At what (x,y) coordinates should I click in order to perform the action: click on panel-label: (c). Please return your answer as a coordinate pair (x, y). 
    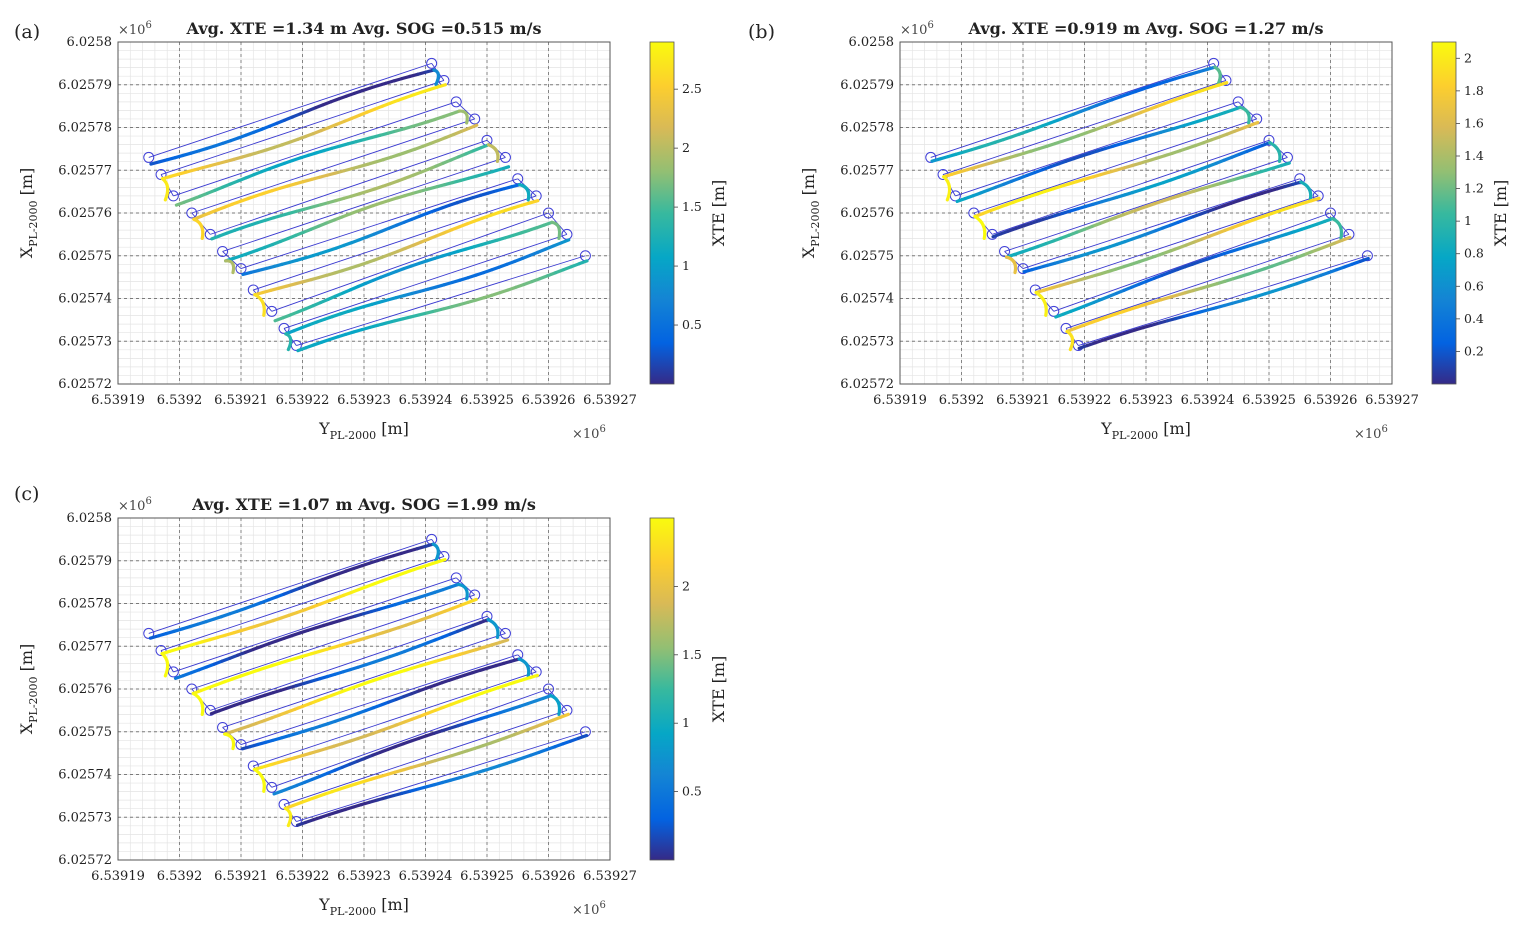
    Looking at the image, I should click on (26, 494).